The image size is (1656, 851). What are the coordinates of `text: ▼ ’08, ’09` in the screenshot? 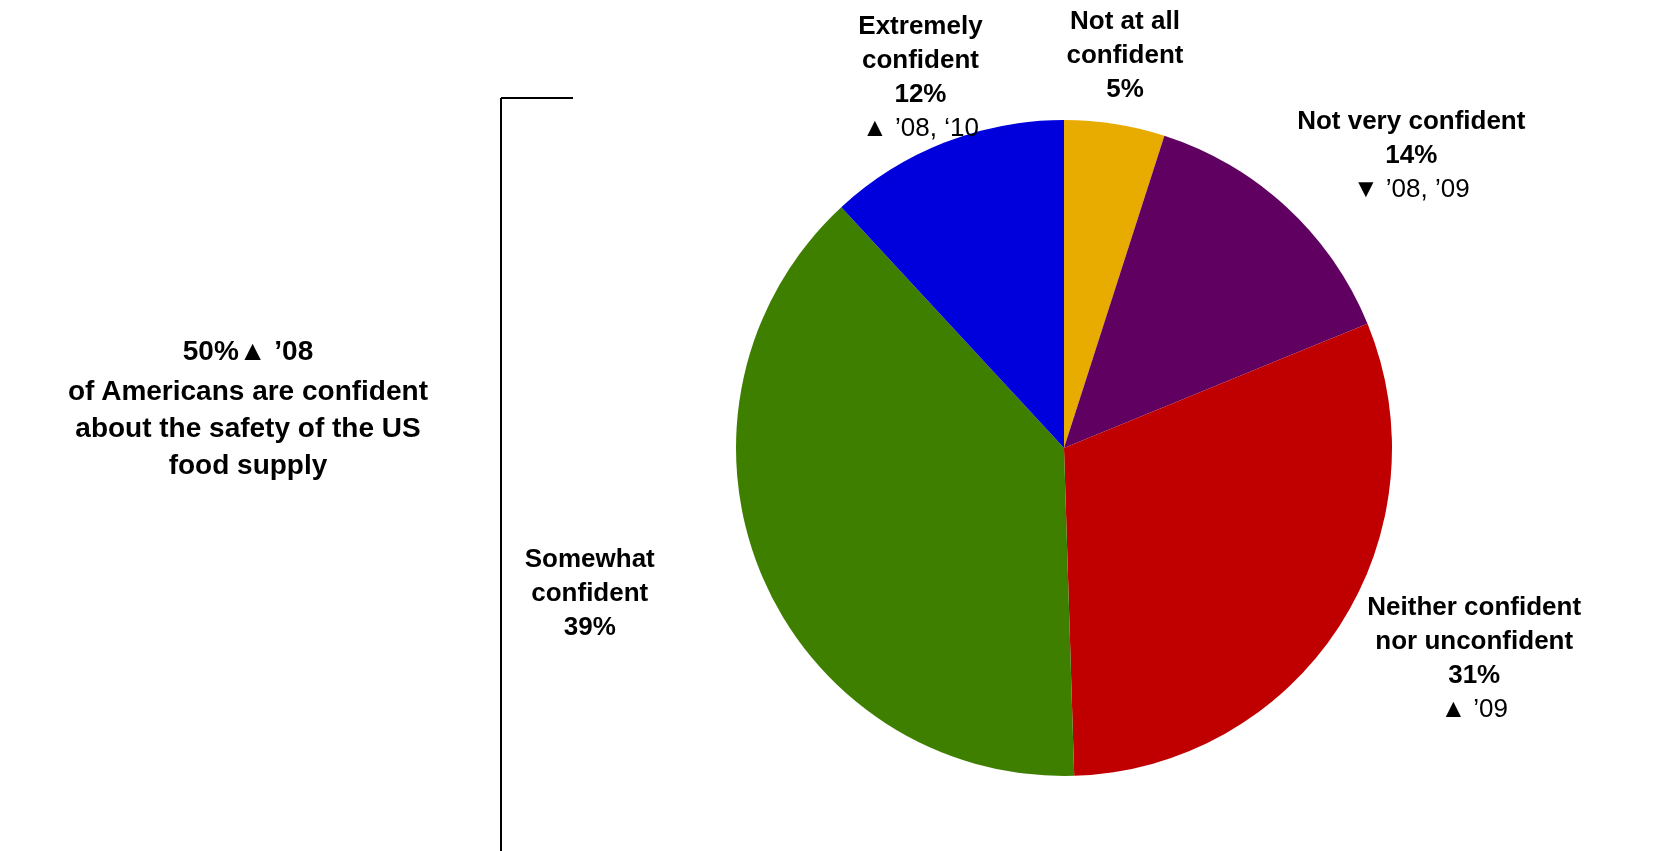 It's located at (1411, 187).